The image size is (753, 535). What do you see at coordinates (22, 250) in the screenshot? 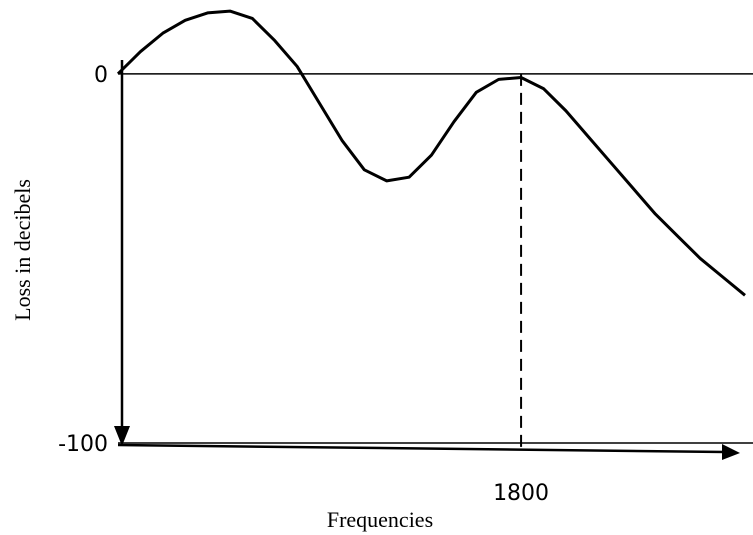
I see `y-axis-label: Loss in decibels` at bounding box center [22, 250].